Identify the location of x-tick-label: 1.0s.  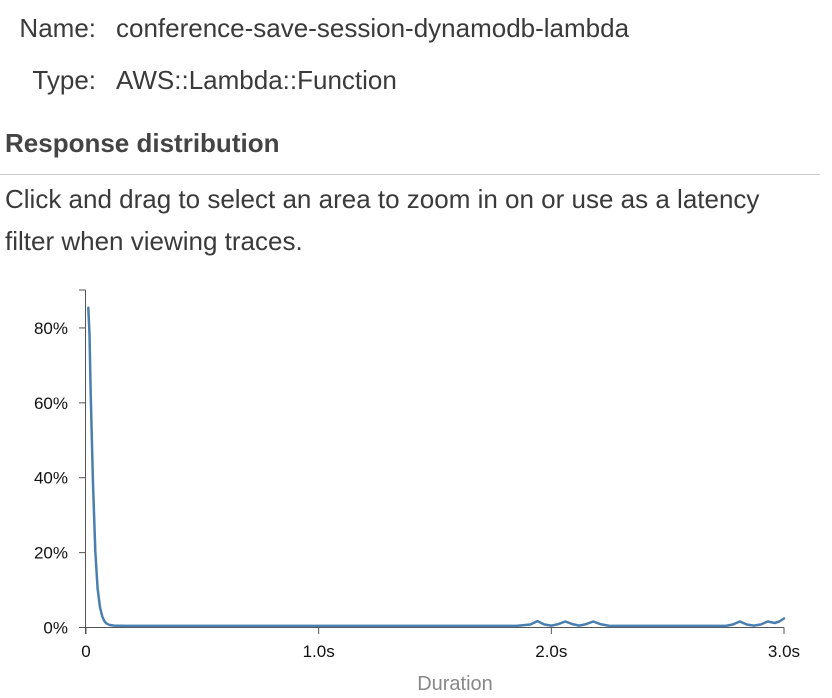
(319, 651).